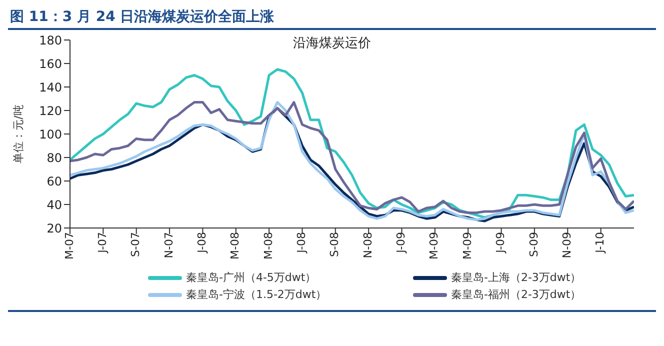 The width and height of the screenshot is (664, 346). What do you see at coordinates (533, 244) in the screenshot?
I see `x-tick-label: S-09` at bounding box center [533, 244].